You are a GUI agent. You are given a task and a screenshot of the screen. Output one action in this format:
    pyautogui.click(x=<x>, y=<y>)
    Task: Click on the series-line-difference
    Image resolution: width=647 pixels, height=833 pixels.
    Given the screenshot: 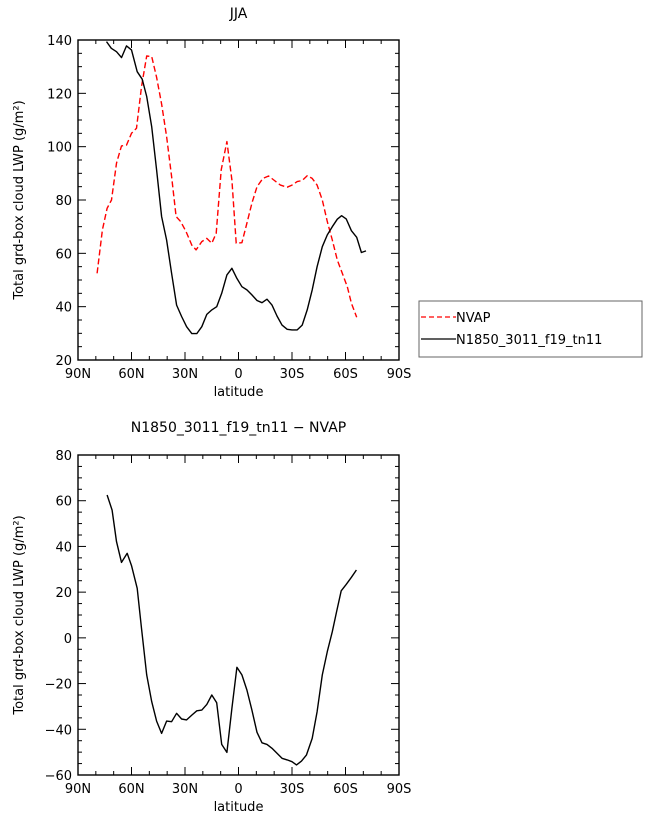 What is the action you would take?
    pyautogui.click(x=231, y=630)
    